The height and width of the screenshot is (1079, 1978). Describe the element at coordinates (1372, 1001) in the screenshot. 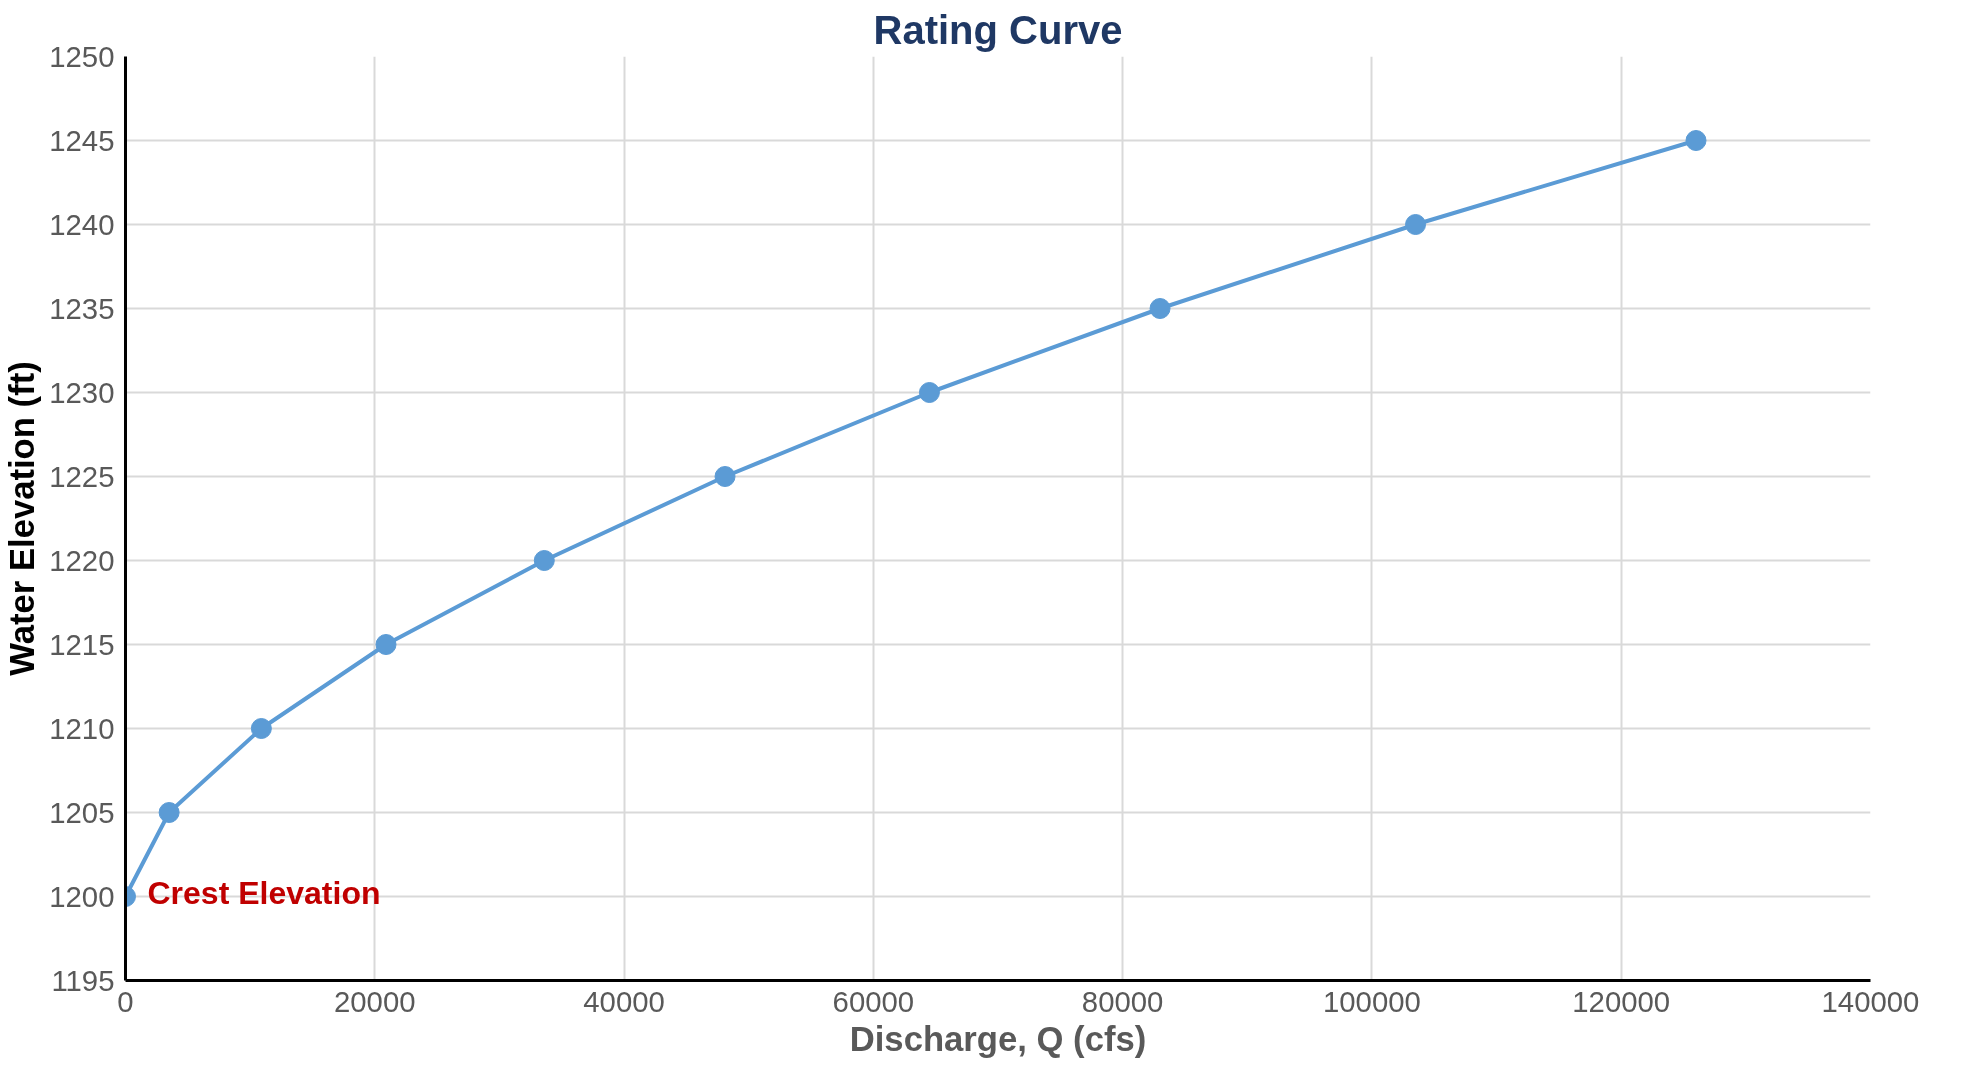

I see `x-tick-label: 100000` at that location.